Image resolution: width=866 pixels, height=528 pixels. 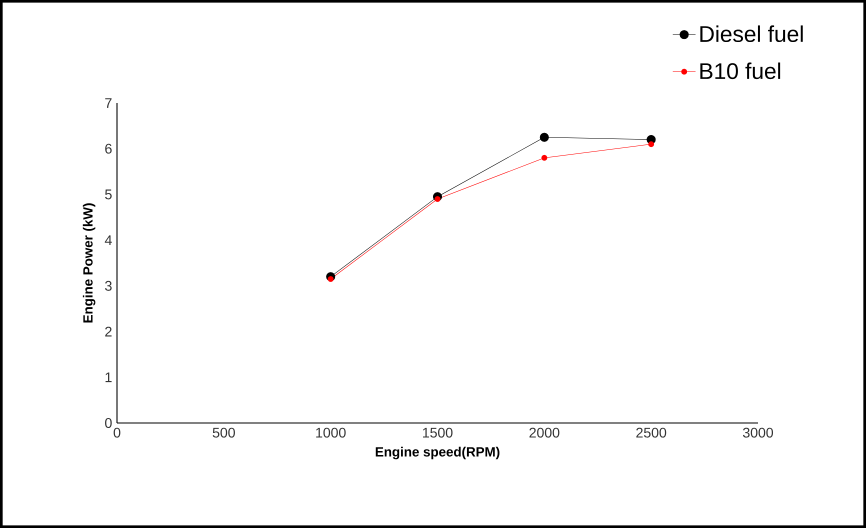 I want to click on x-tick-label: 2500, so click(x=651, y=433).